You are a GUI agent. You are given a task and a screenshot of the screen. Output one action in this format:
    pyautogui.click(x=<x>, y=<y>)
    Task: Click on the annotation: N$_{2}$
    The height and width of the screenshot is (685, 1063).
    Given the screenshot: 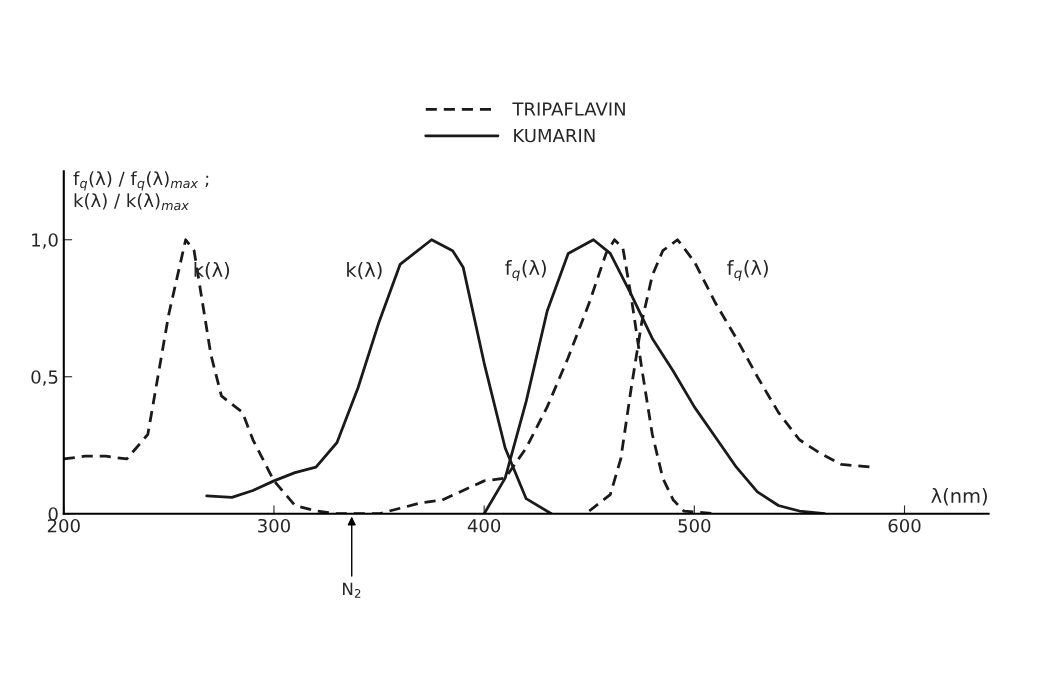 What is the action you would take?
    pyautogui.click(x=352, y=590)
    